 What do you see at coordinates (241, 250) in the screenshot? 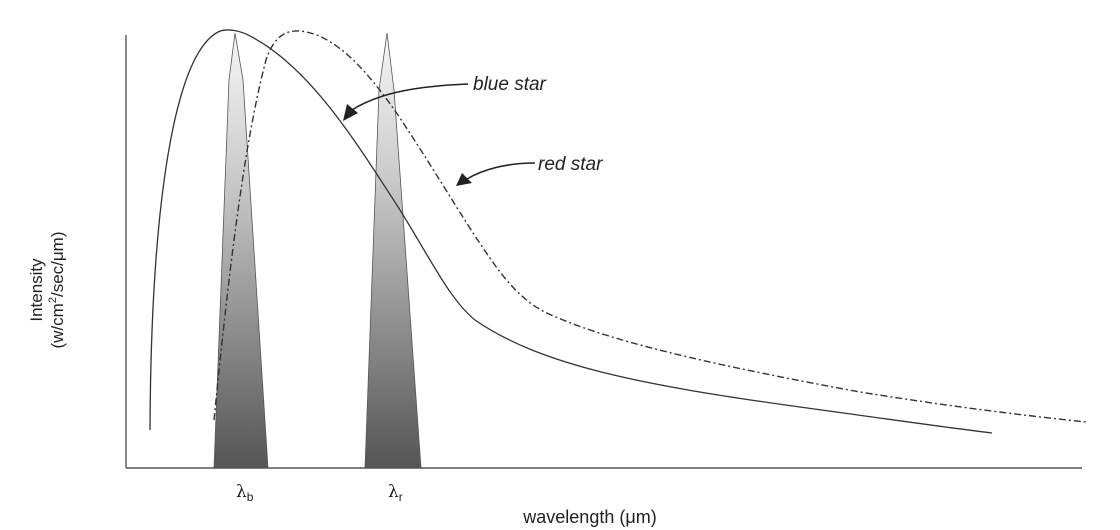
I see `filter-band-blue` at bounding box center [241, 250].